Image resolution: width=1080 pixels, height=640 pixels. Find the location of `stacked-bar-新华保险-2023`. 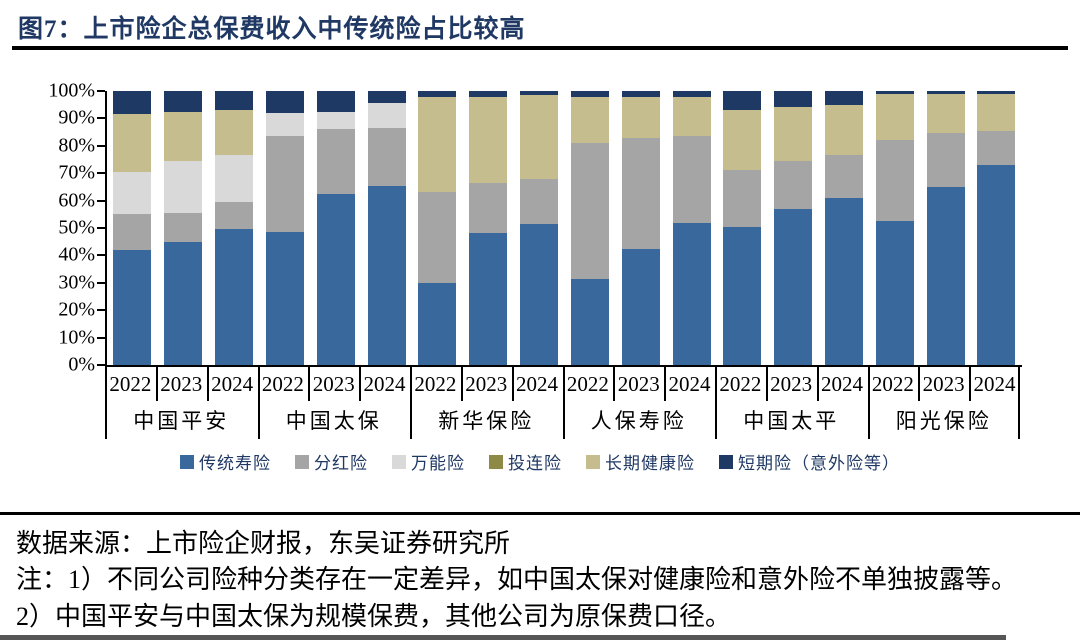

stacked-bar-新华保险-2023 is located at coordinates (488, 228).